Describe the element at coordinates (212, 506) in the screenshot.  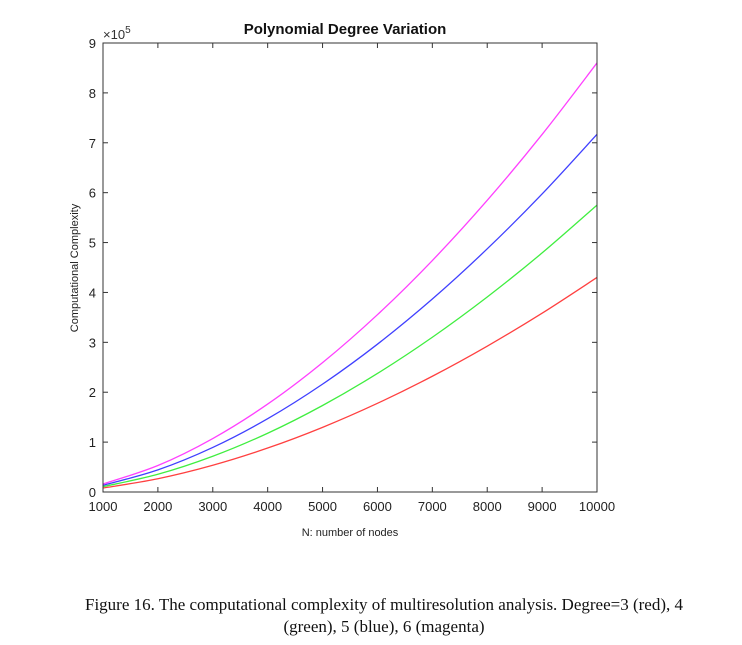
I see `x-tick-label: 3000` at that location.